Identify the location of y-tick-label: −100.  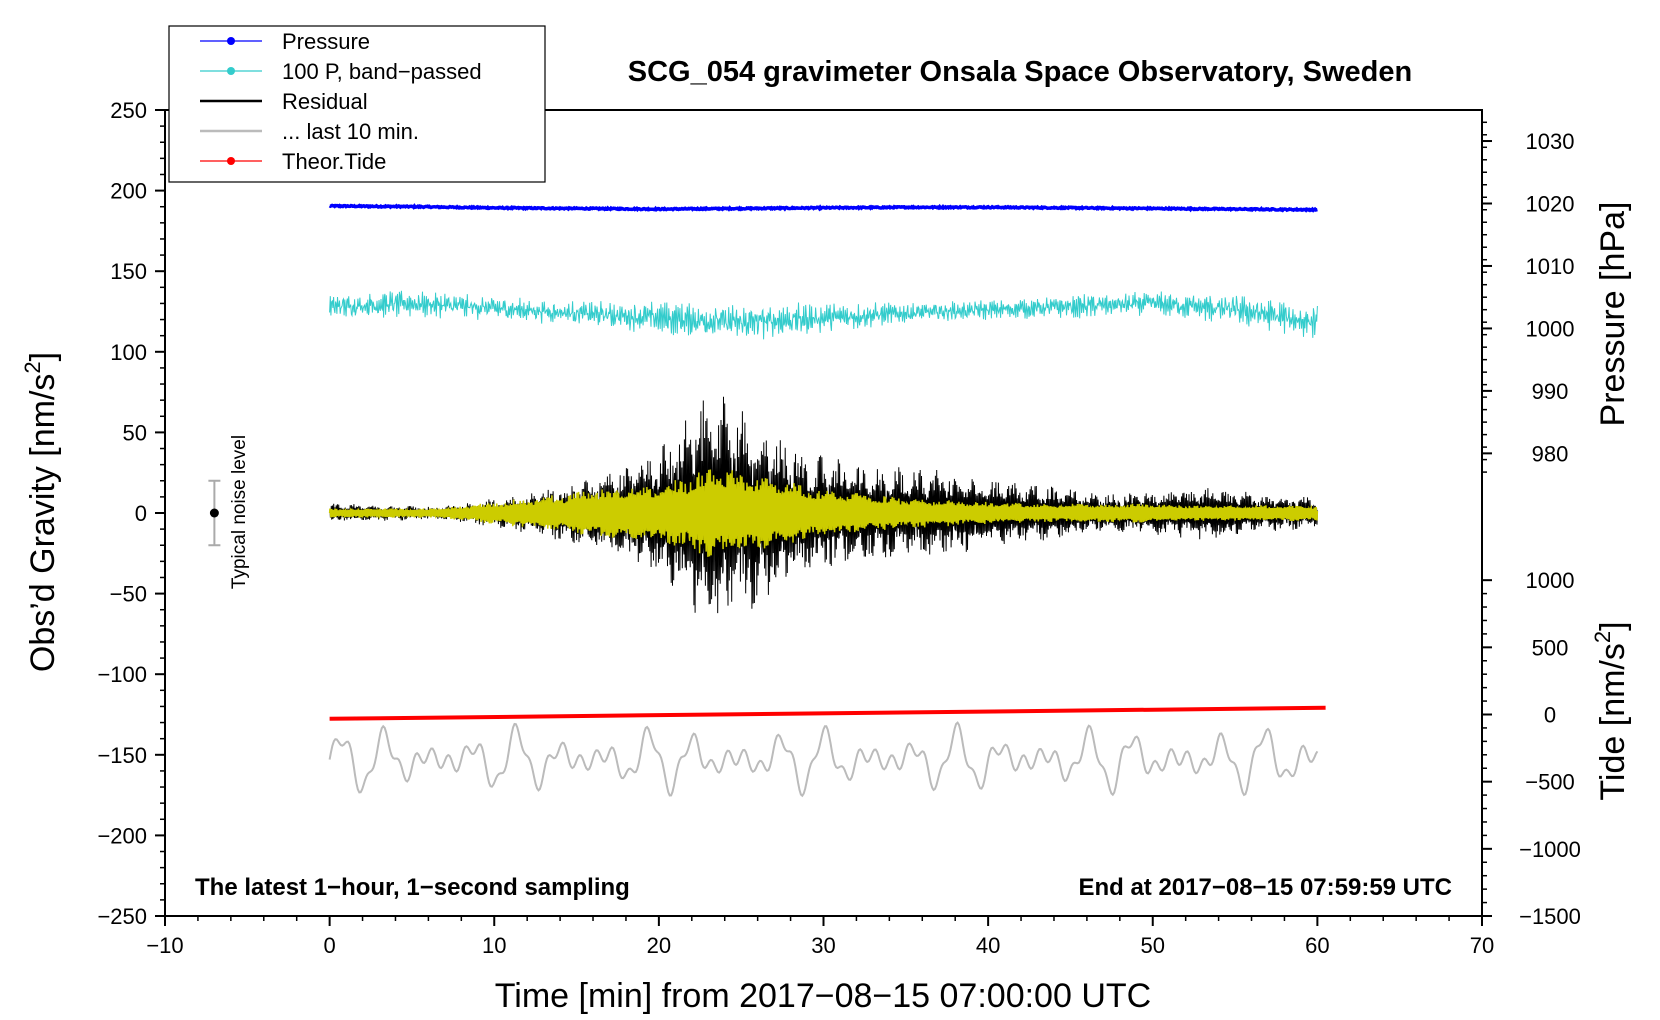
(122, 674).